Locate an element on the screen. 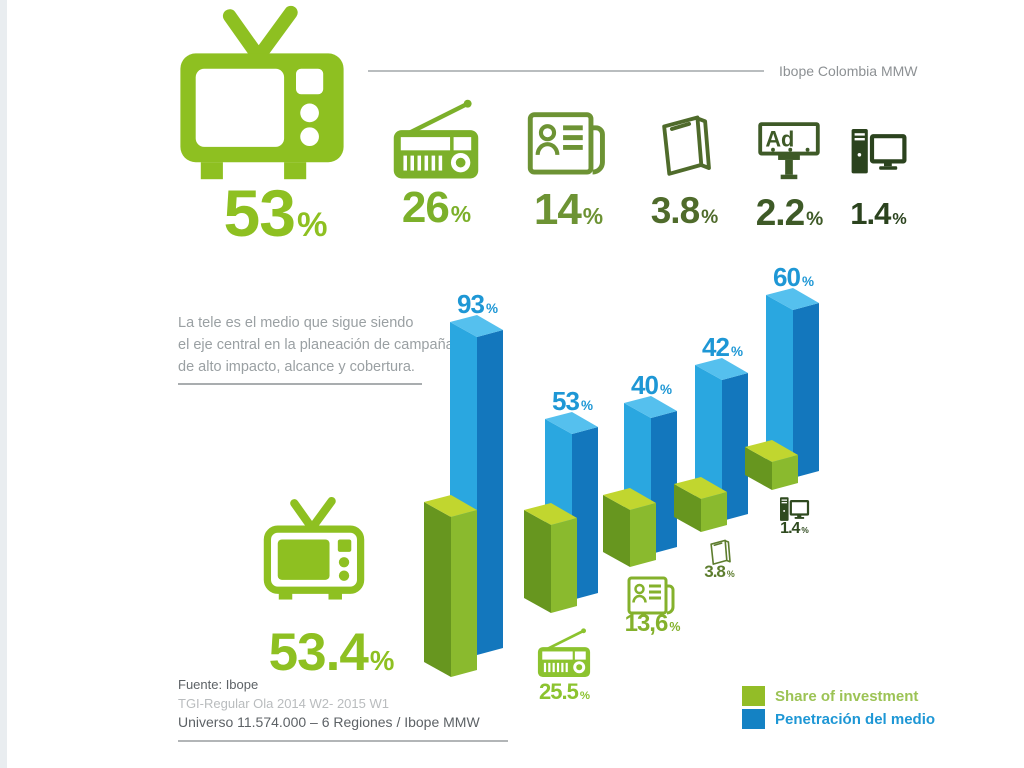  legend-label-penetration: Penetración del medio is located at coordinates (855, 719).